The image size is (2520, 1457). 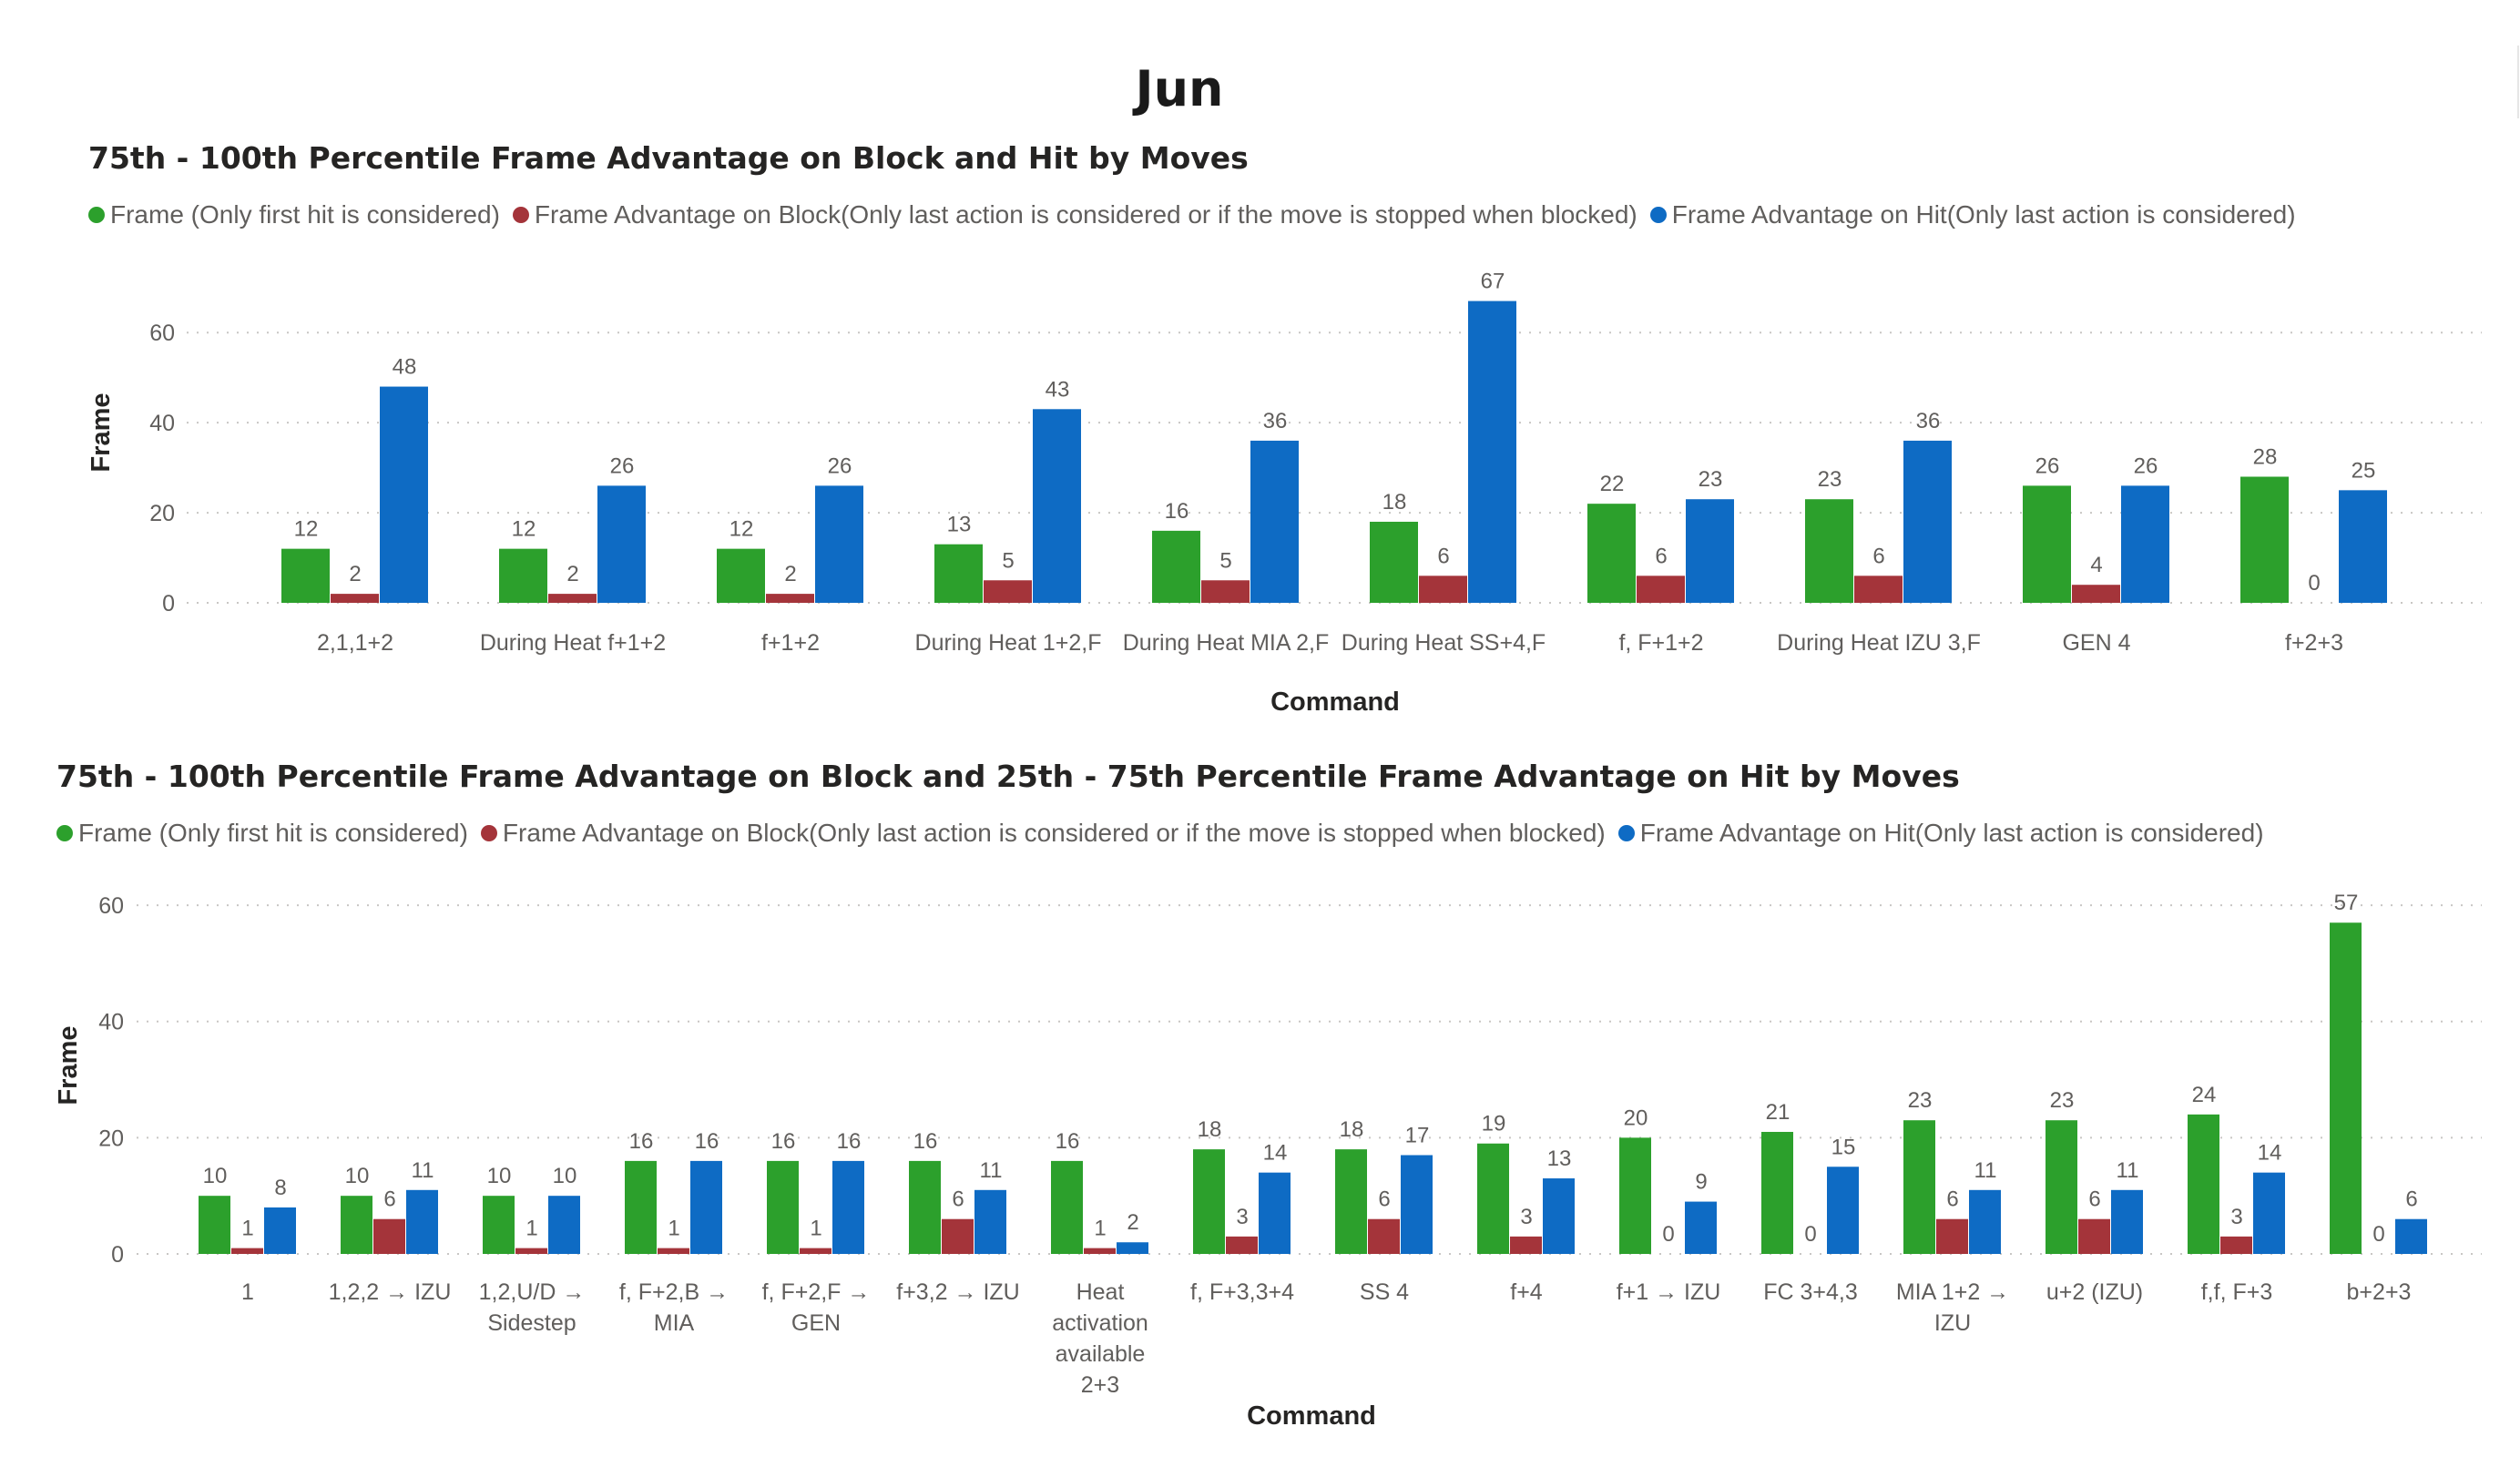 What do you see at coordinates (2096, 565) in the screenshot?
I see `data-label: 4` at bounding box center [2096, 565].